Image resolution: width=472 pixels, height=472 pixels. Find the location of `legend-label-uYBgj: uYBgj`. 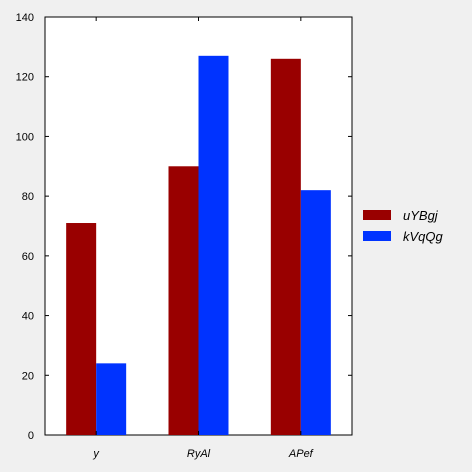

legend-label-uYBgj: uYBgj is located at coordinates (421, 215).